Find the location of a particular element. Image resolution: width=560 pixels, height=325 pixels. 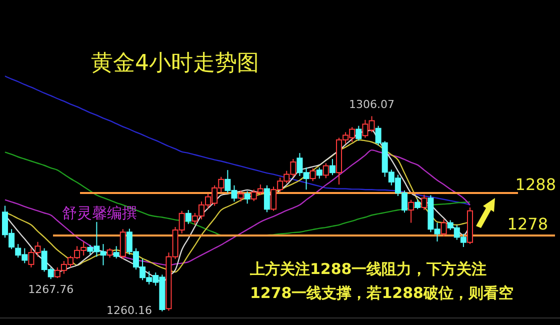

annotation: 1306.07 is located at coordinates (372, 105).